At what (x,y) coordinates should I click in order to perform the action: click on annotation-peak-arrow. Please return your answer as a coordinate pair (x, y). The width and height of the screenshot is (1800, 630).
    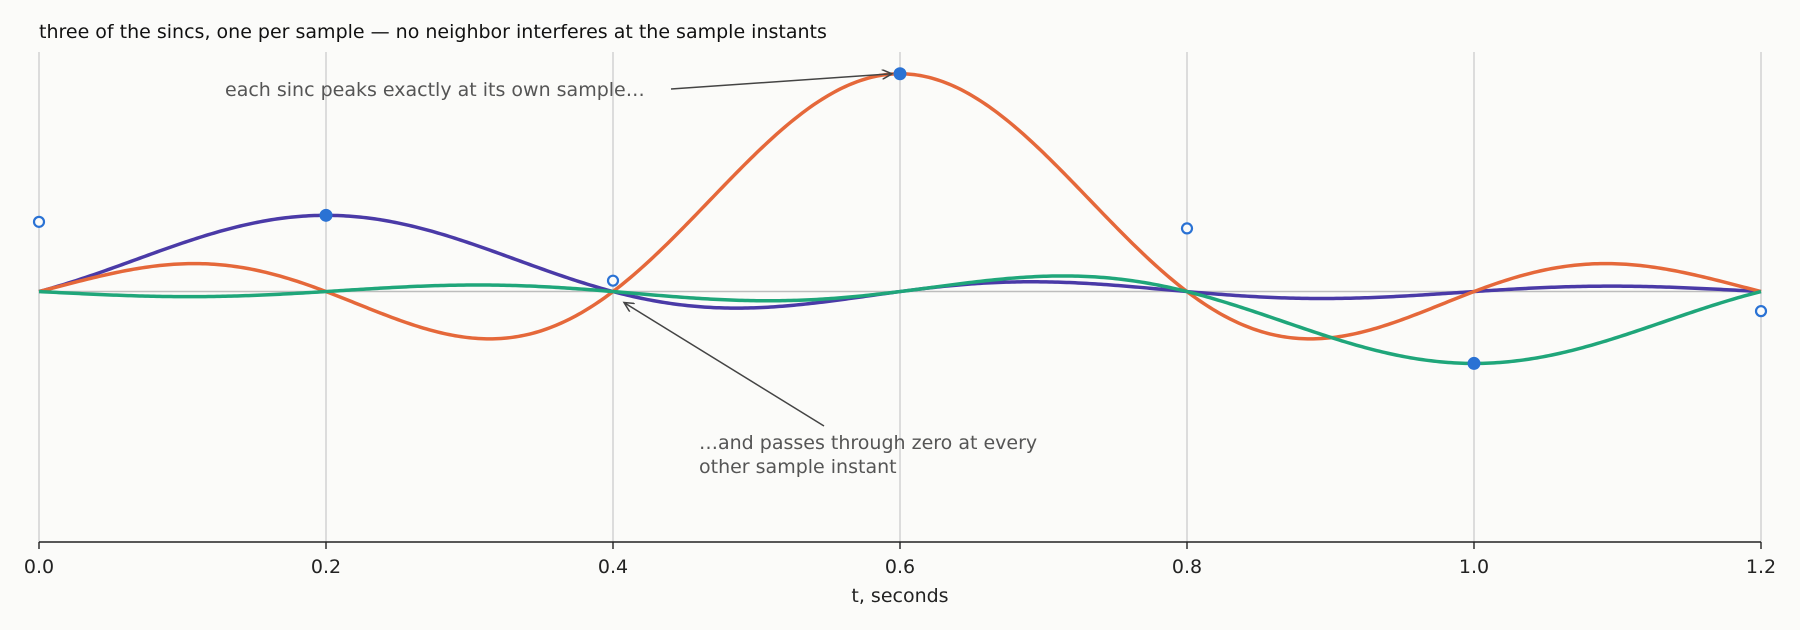
    Looking at the image, I should click on (781, 82).